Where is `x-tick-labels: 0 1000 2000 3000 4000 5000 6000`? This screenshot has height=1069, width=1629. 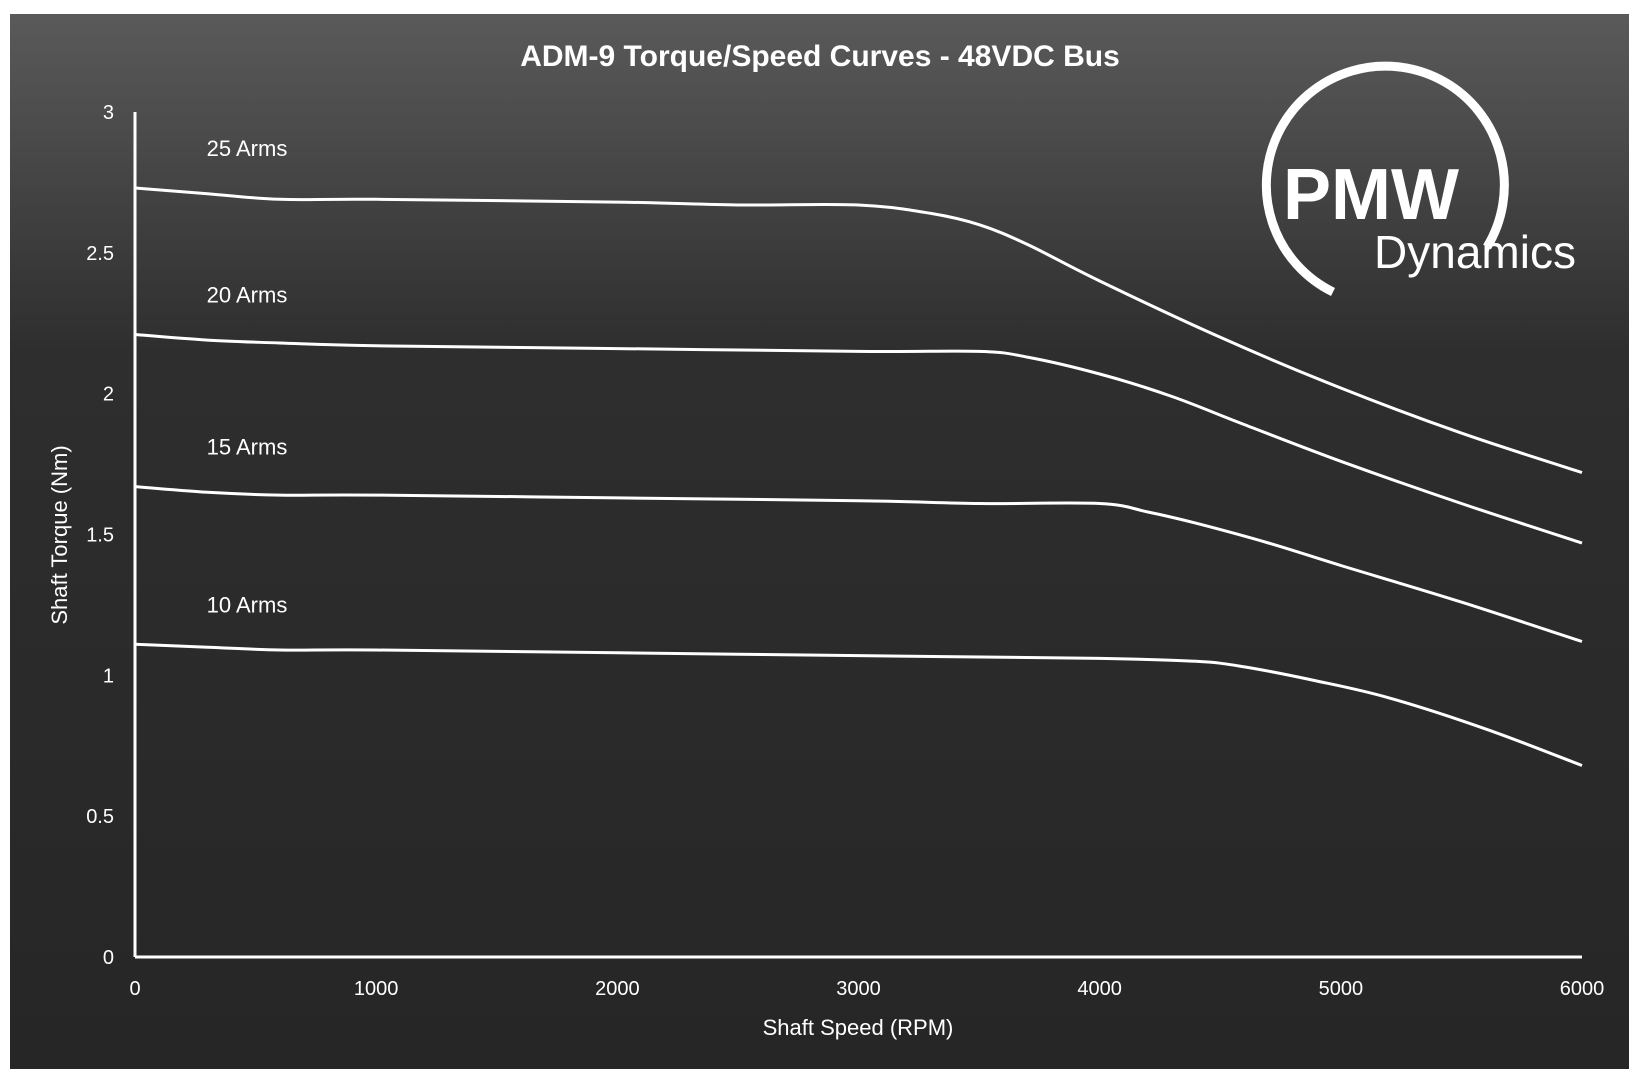 x-tick-labels: 0 1000 2000 3000 4000 5000 6000 is located at coordinates (866, 989).